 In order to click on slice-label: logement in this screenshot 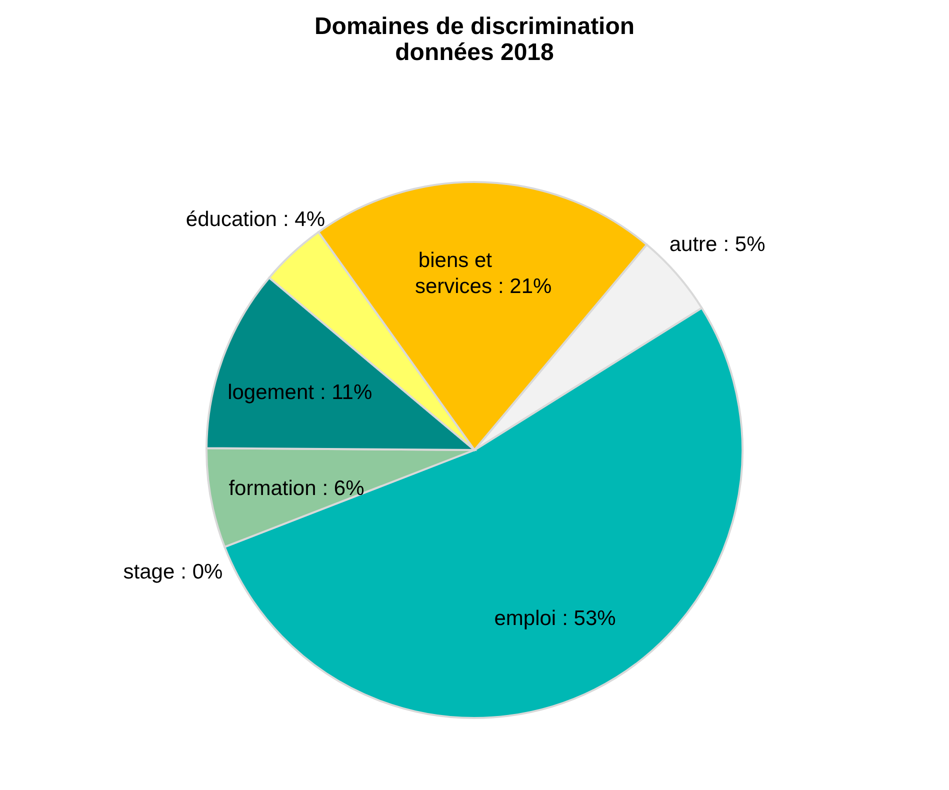, I will do `click(271, 392)`.